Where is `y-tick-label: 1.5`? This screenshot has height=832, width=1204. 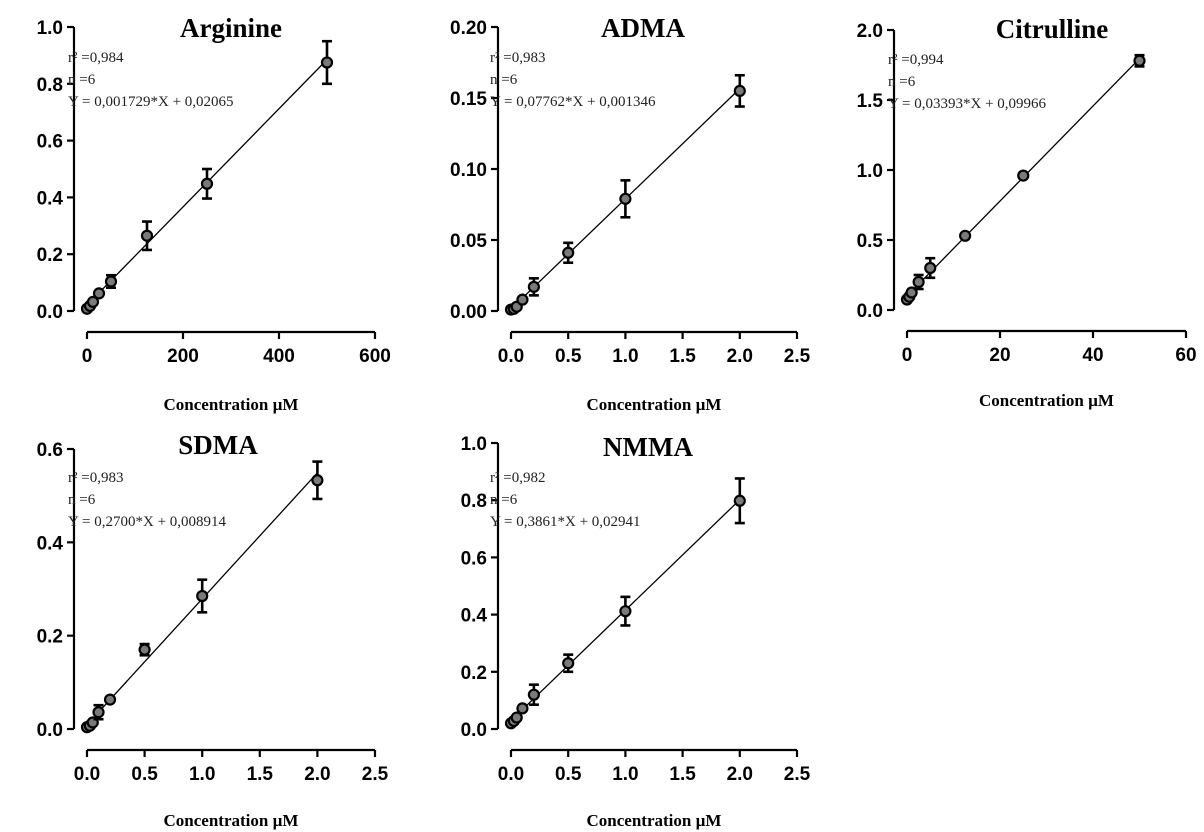
y-tick-label: 1.5 is located at coordinates (870, 101).